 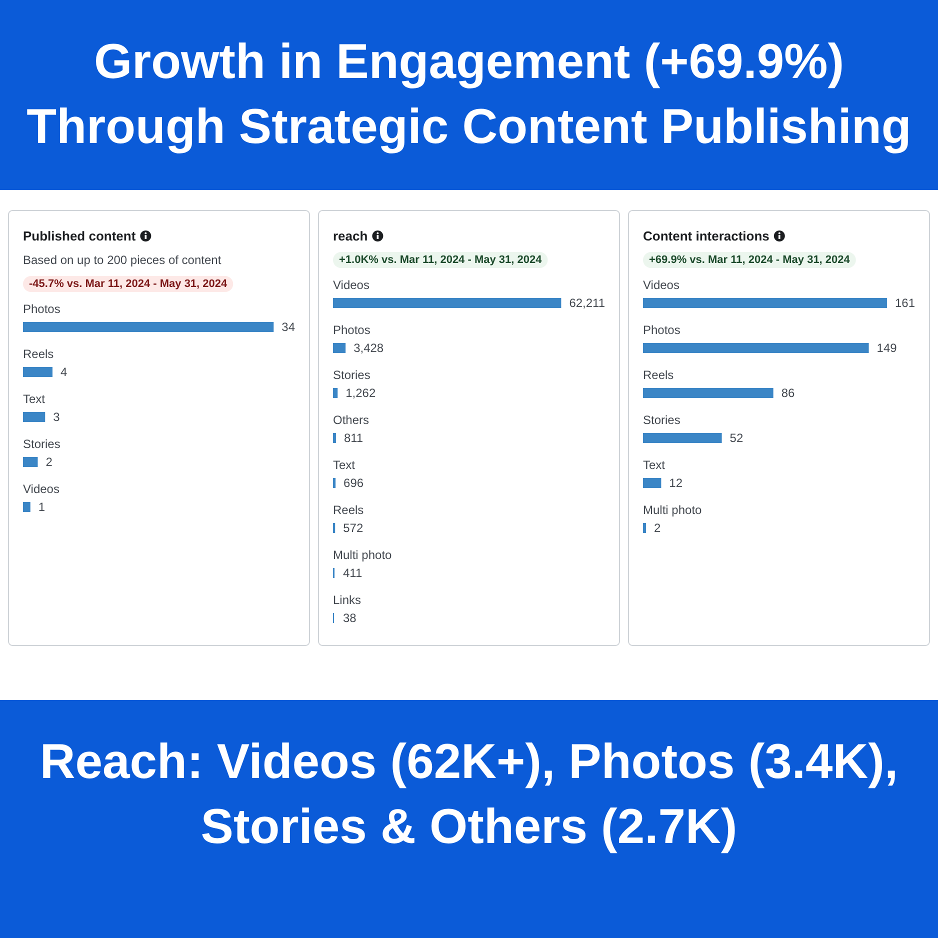 What do you see at coordinates (42, 507) in the screenshot?
I see `data-label: 1` at bounding box center [42, 507].